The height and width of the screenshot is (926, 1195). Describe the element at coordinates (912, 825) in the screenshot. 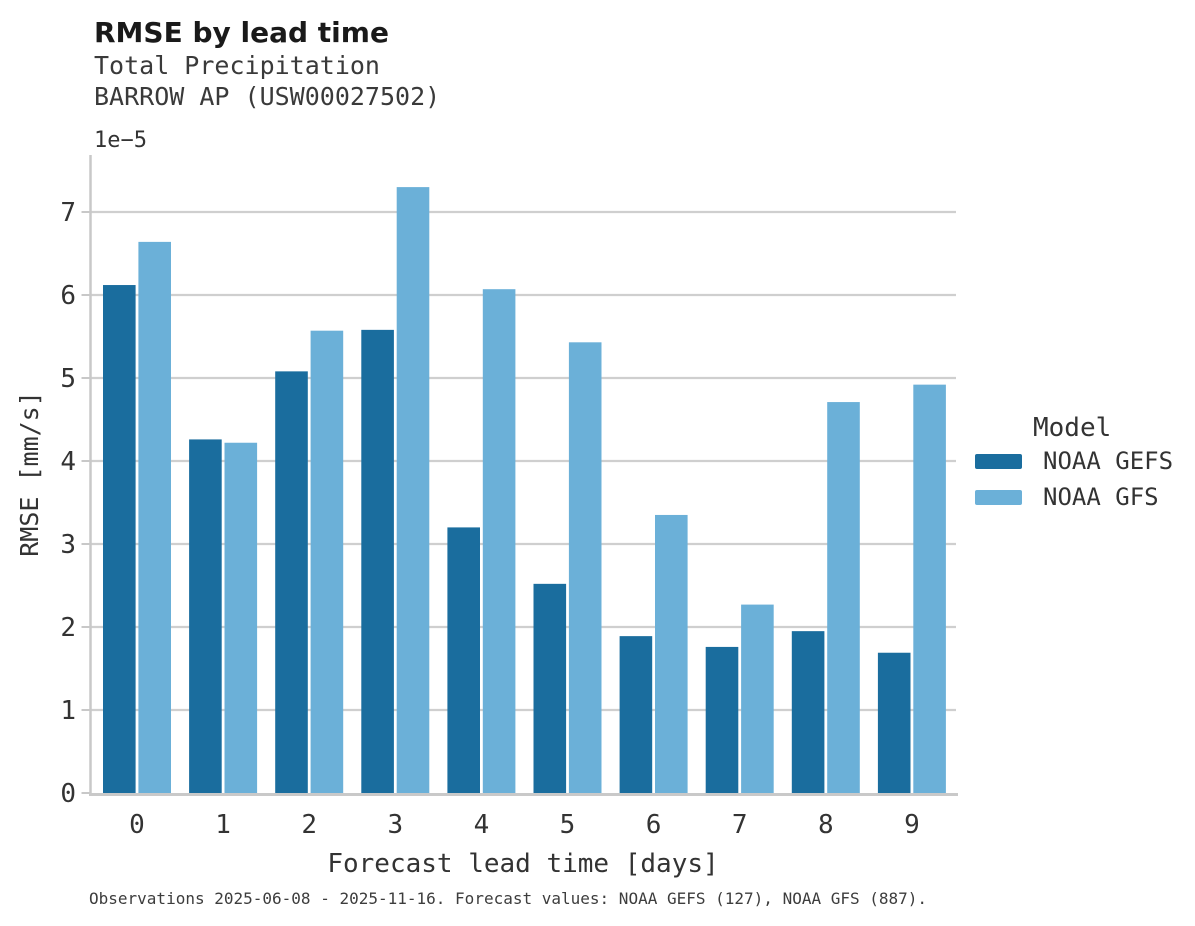

I see `x-tick-label-9: 9` at that location.